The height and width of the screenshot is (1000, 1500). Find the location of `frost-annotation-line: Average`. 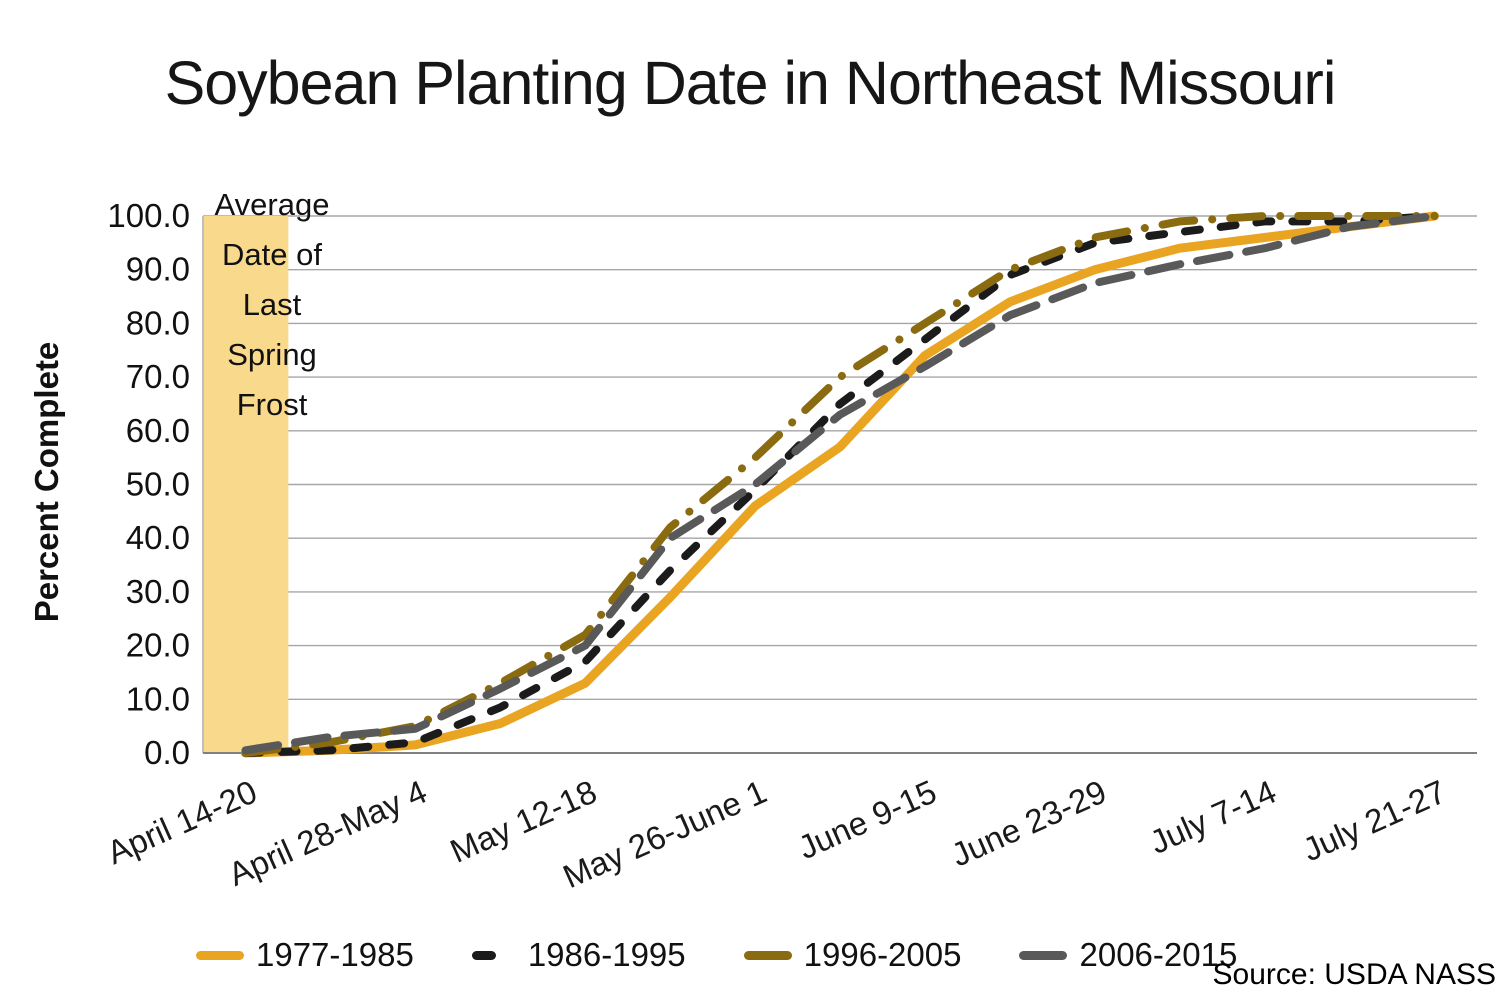

frost-annotation-line: Average is located at coordinates (272, 204).